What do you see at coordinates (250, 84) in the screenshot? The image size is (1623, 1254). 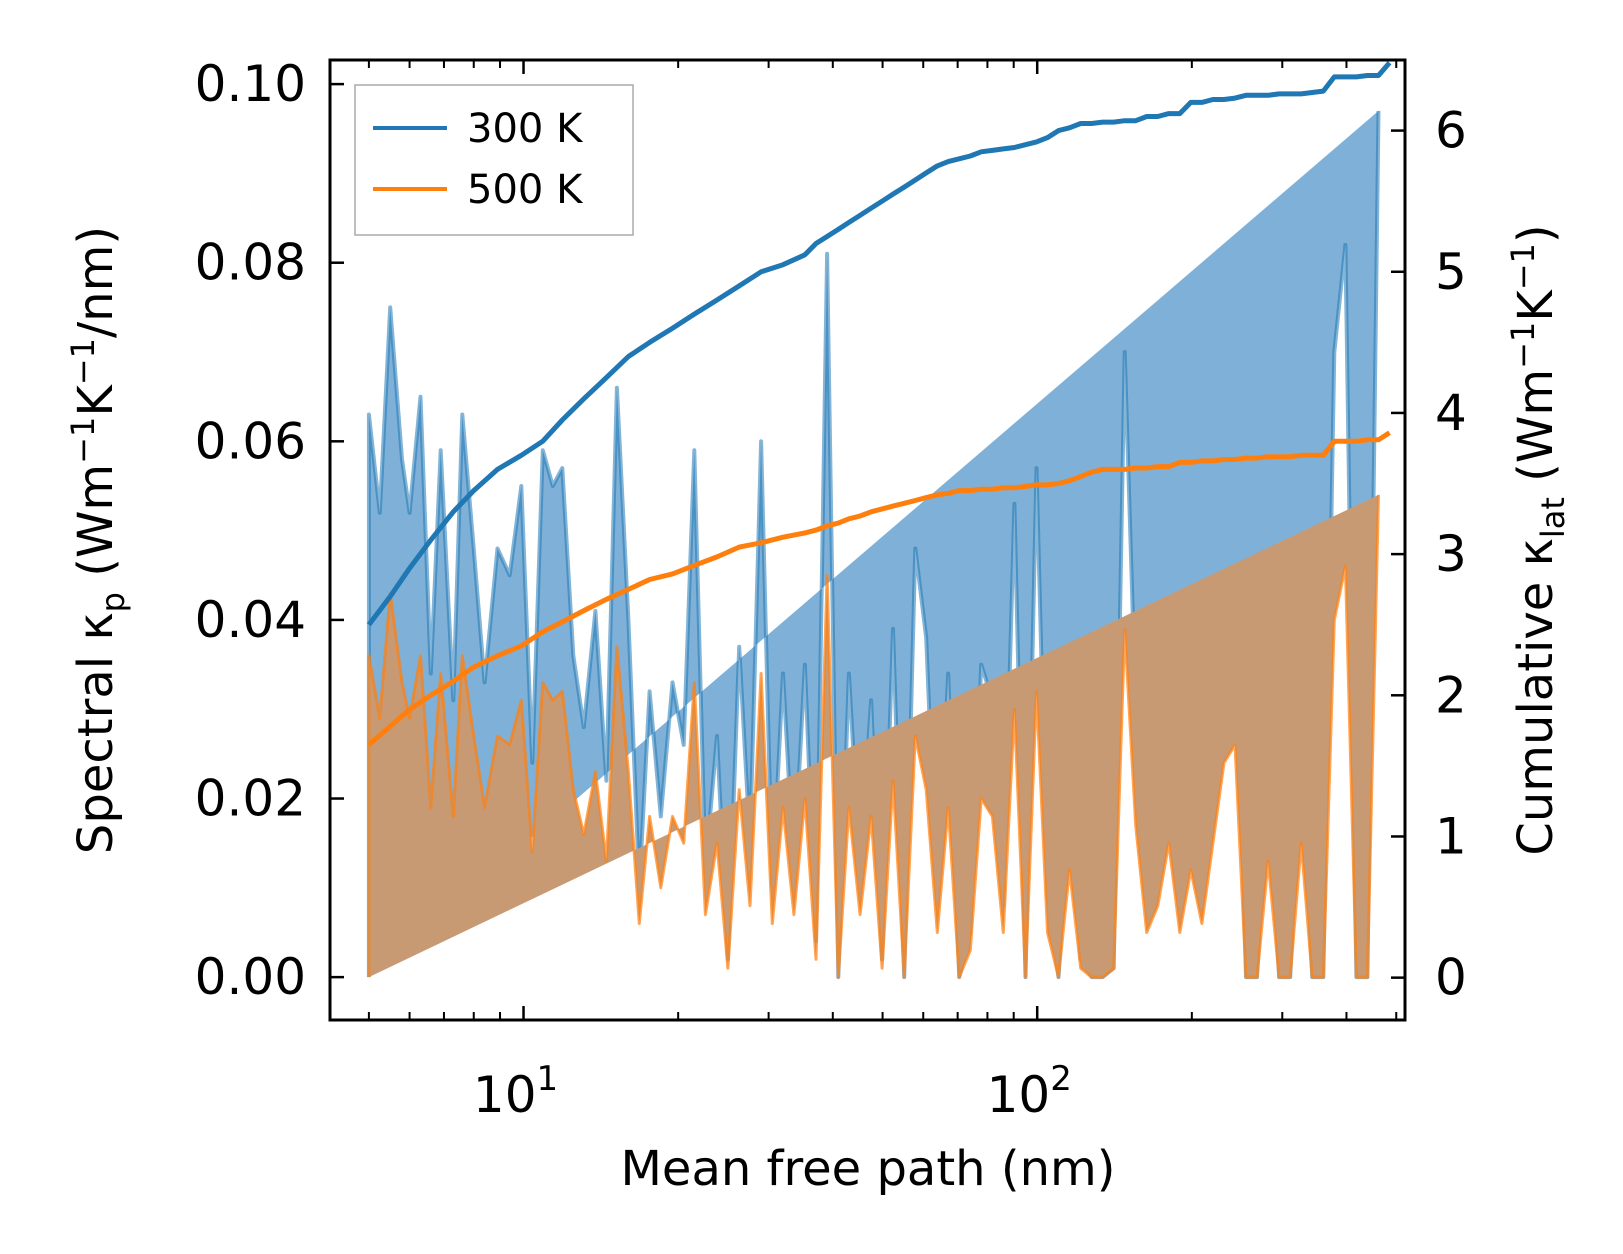 I see `y-left-tick-label: 0.10` at bounding box center [250, 84].